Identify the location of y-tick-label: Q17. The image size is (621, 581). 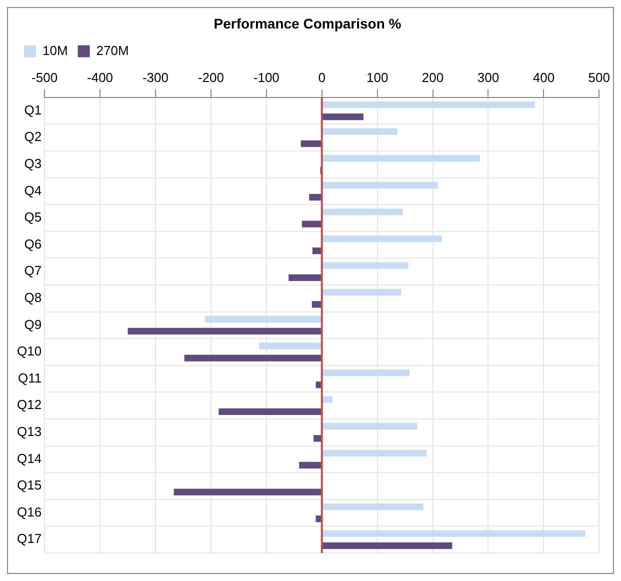
(29, 538).